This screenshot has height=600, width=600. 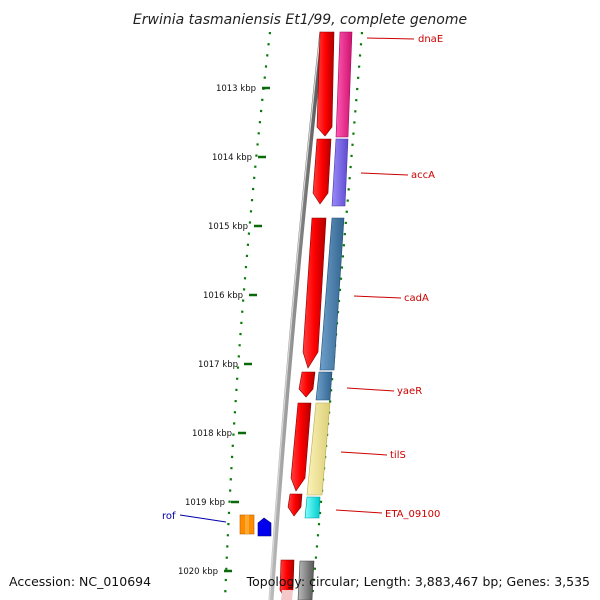 What do you see at coordinates (318, 449) in the screenshot?
I see `gene-block-tils` at bounding box center [318, 449].